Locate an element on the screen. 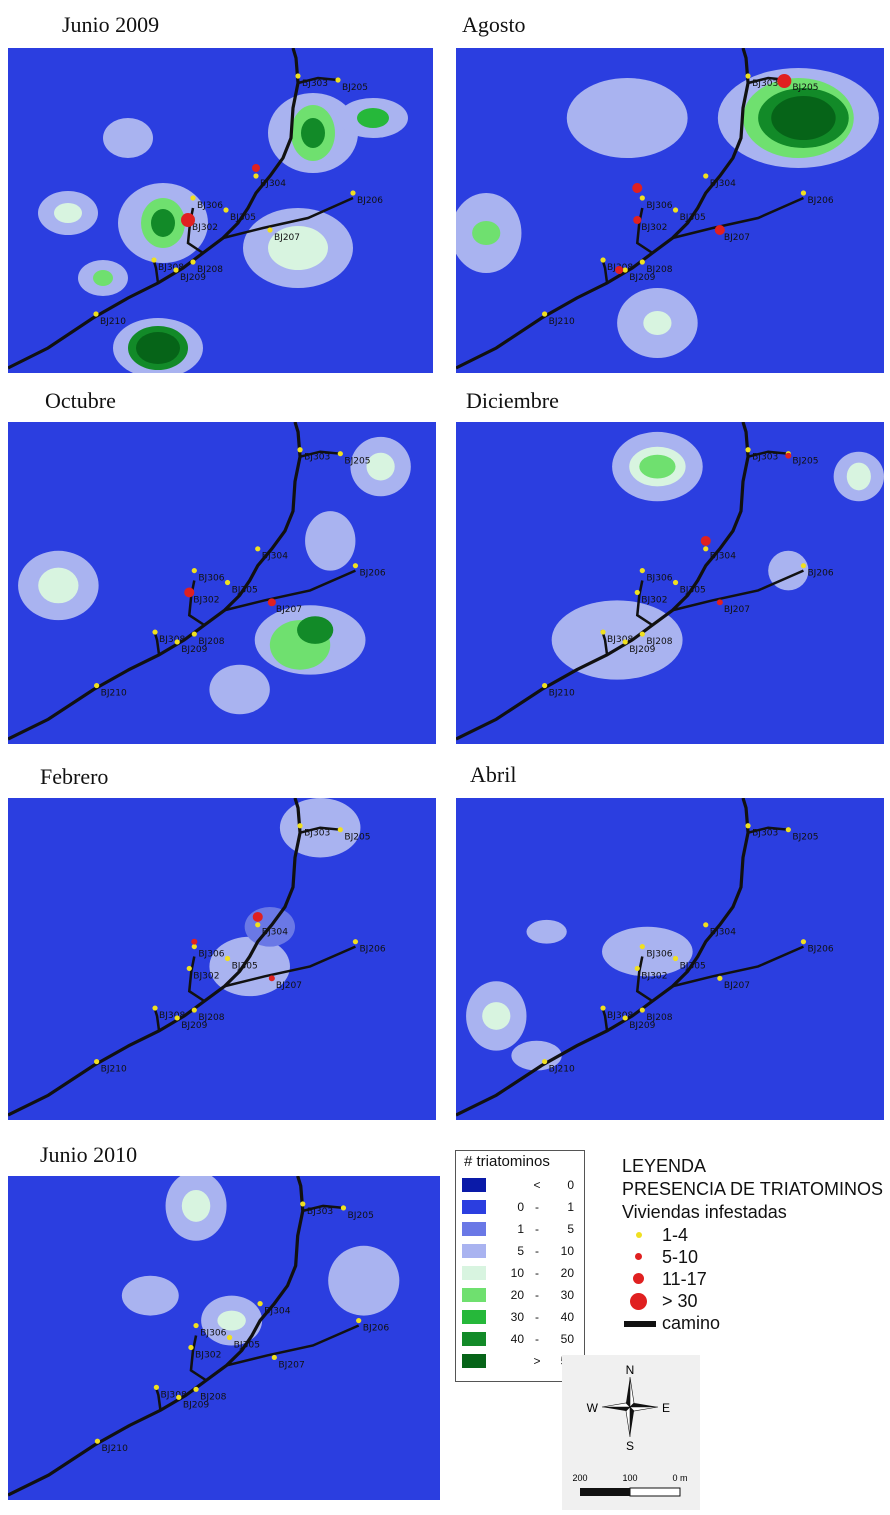 This screenshot has width=890, height=1515. color-swatch is located at coordinates (474, 1207).